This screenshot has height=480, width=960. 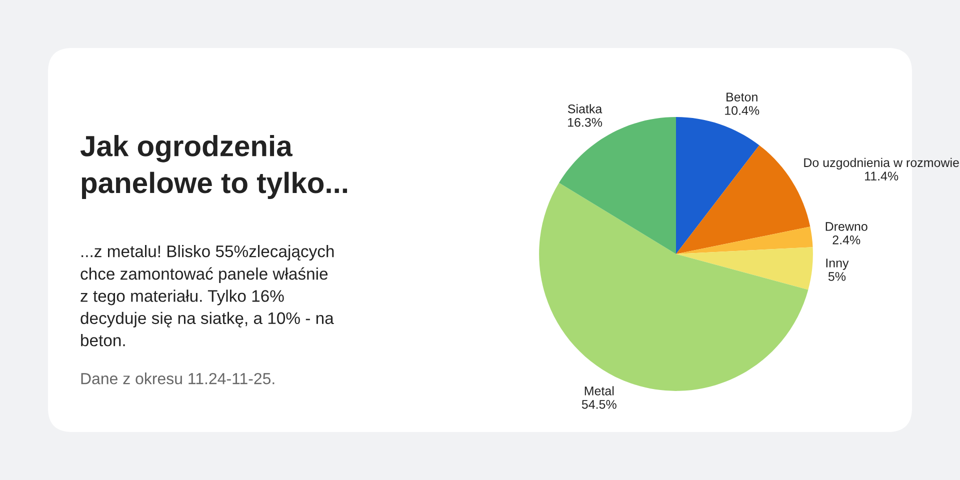 What do you see at coordinates (742, 110) in the screenshot?
I see `data-label: 10.4%` at bounding box center [742, 110].